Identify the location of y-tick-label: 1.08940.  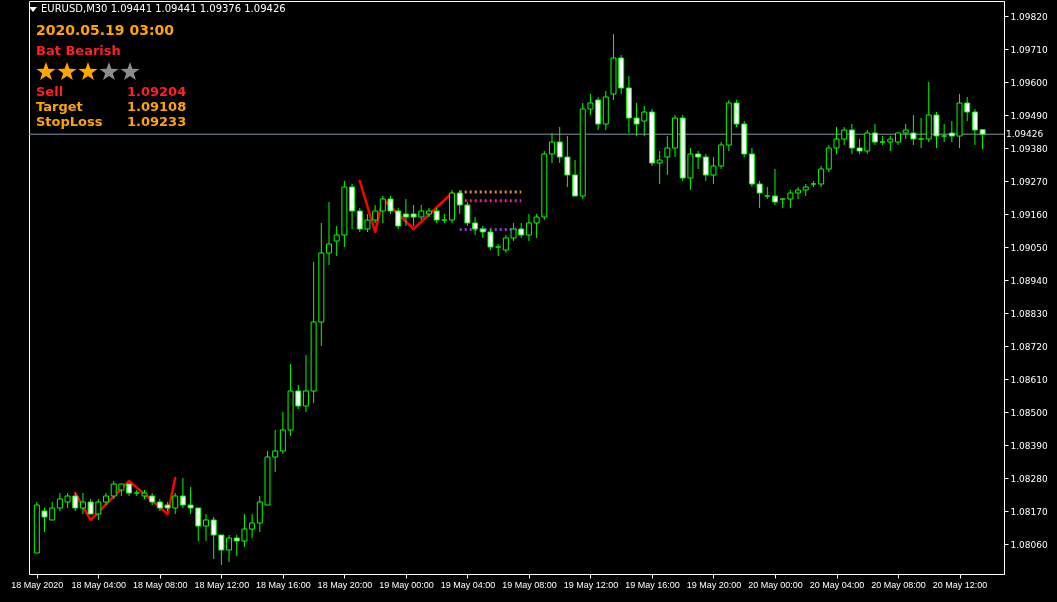
(1029, 280).